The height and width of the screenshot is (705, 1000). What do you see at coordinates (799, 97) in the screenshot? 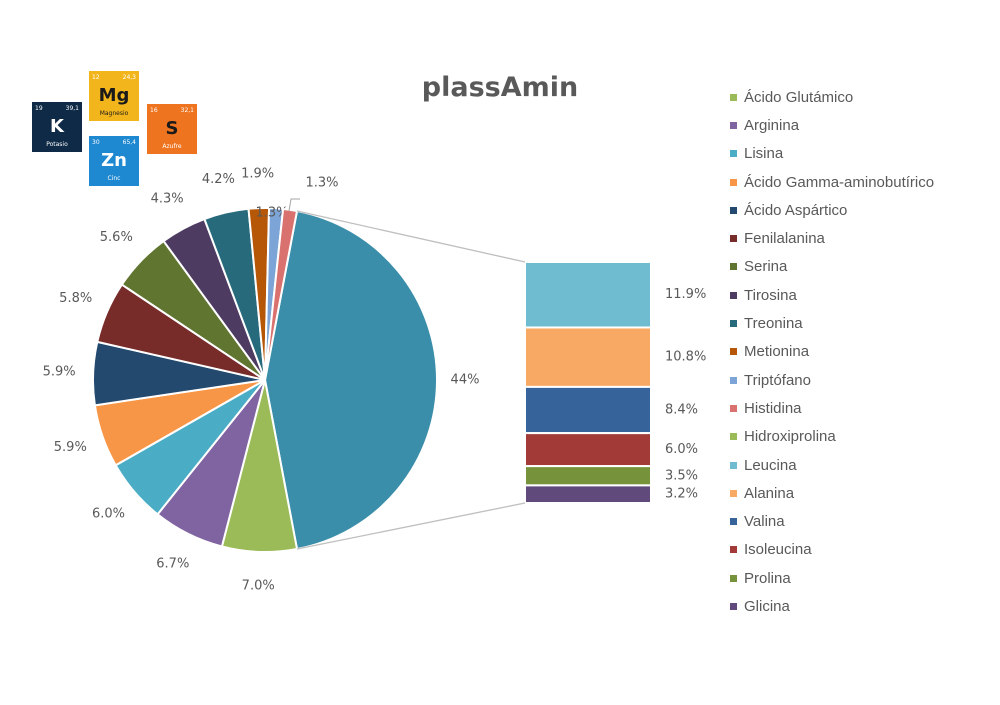
I see `legend-label: Ácido Glutámico` at bounding box center [799, 97].